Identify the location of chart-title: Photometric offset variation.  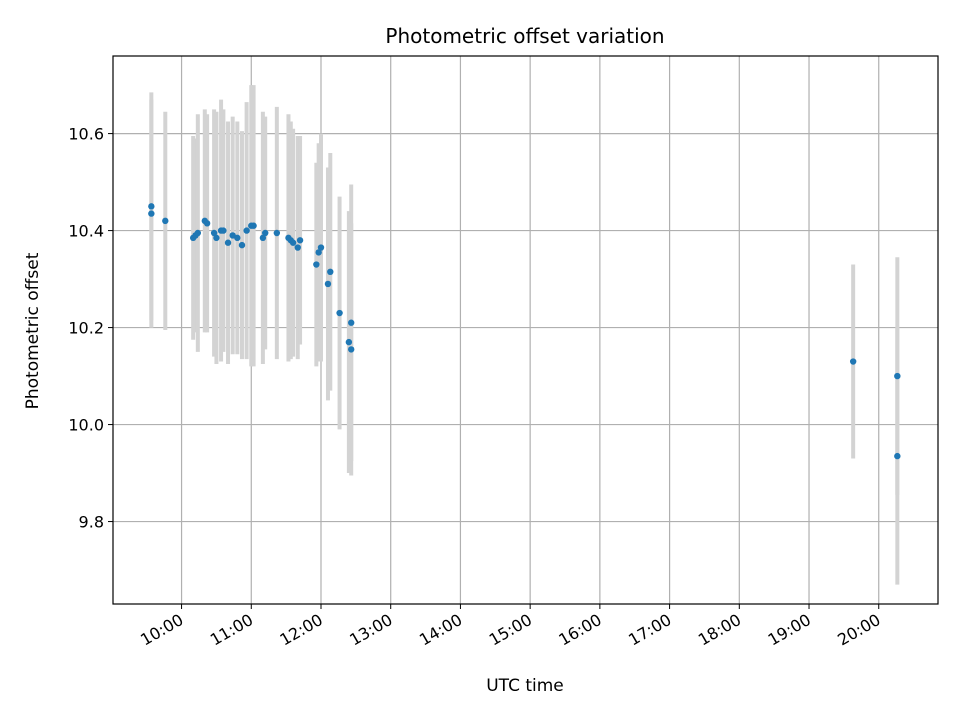
(524, 36).